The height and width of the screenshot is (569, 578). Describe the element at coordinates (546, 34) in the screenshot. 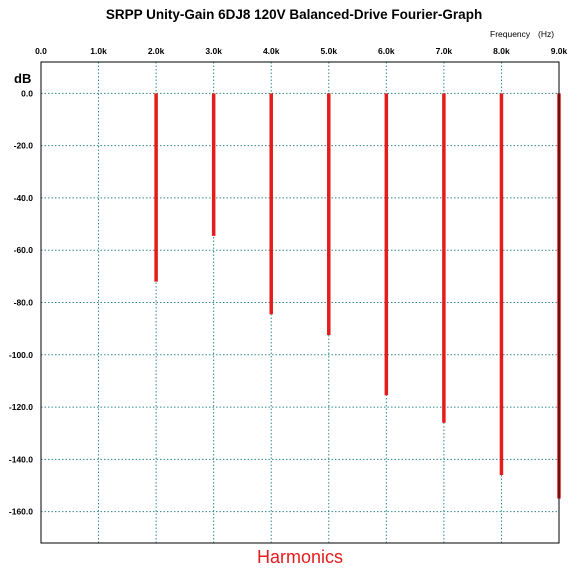

I see `x-axis-unit: (Hz)` at that location.